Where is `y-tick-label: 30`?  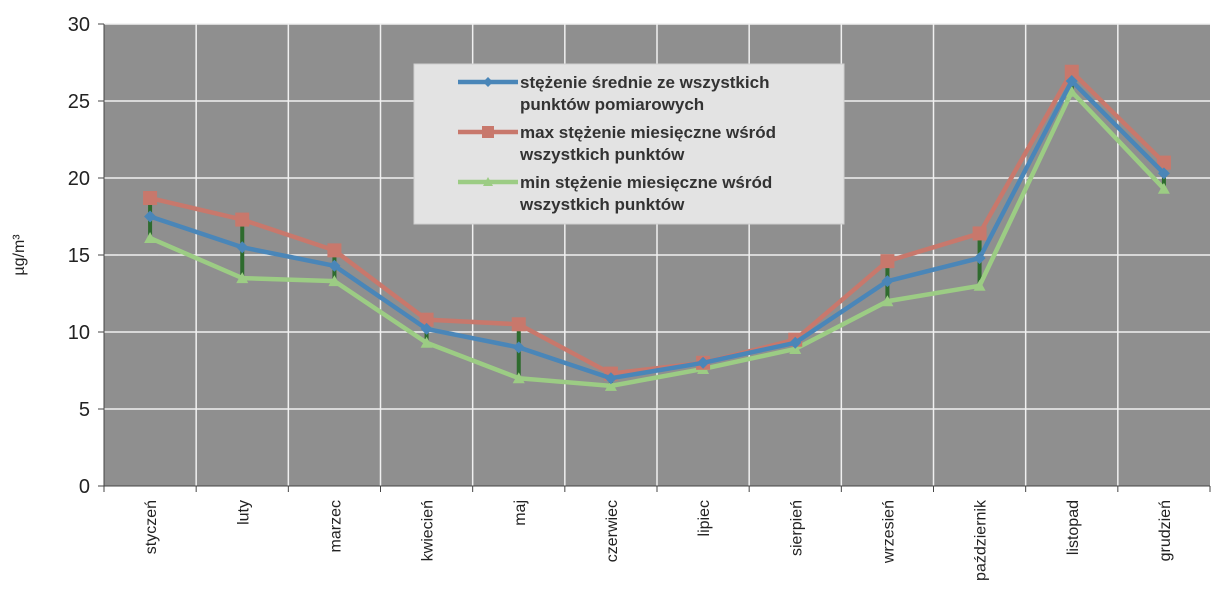 y-tick-label: 30 is located at coordinates (79, 25).